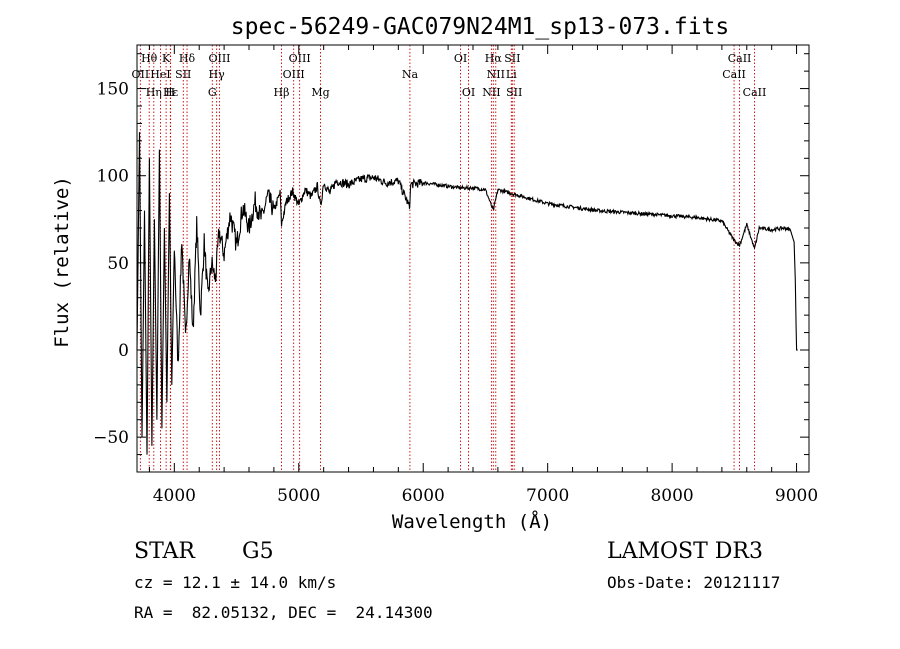  Describe the element at coordinates (472, 521) in the screenshot. I see `x-axis-label: Wavelength (Å)` at that location.